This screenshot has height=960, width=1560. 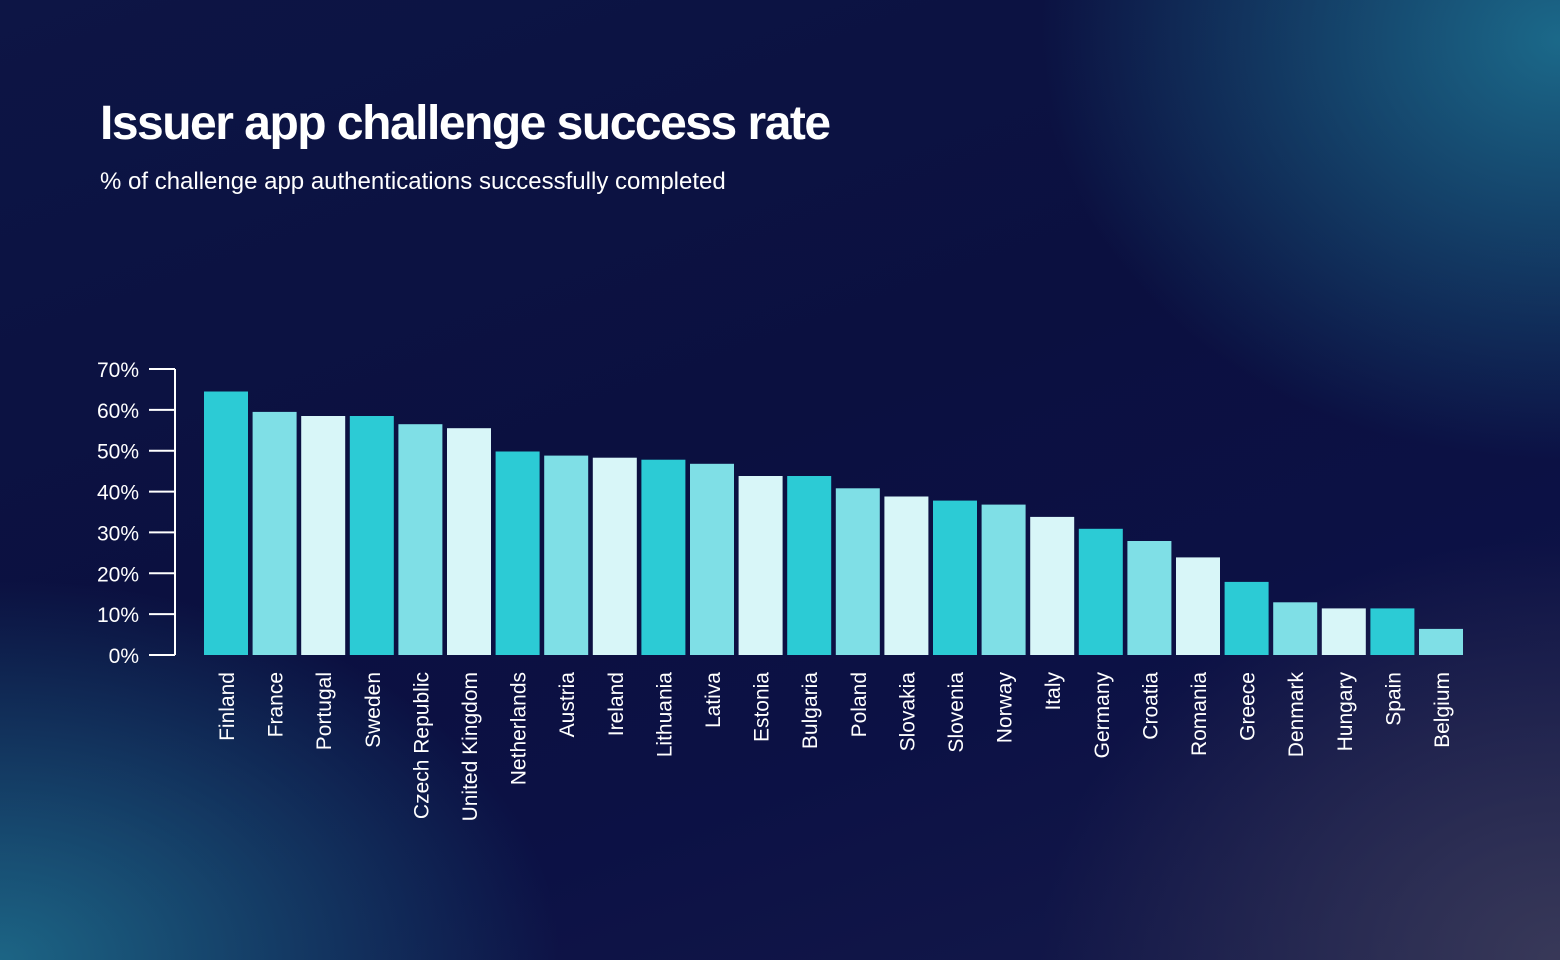 What do you see at coordinates (1102, 715) in the screenshot?
I see `x-tick-label: Germany` at bounding box center [1102, 715].